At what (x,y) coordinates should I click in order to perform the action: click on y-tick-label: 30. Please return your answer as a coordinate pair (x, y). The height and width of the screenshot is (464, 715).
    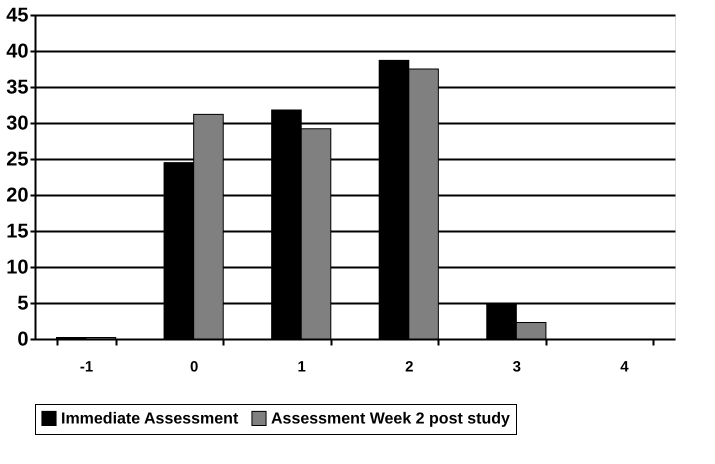
    Looking at the image, I should click on (17, 123).